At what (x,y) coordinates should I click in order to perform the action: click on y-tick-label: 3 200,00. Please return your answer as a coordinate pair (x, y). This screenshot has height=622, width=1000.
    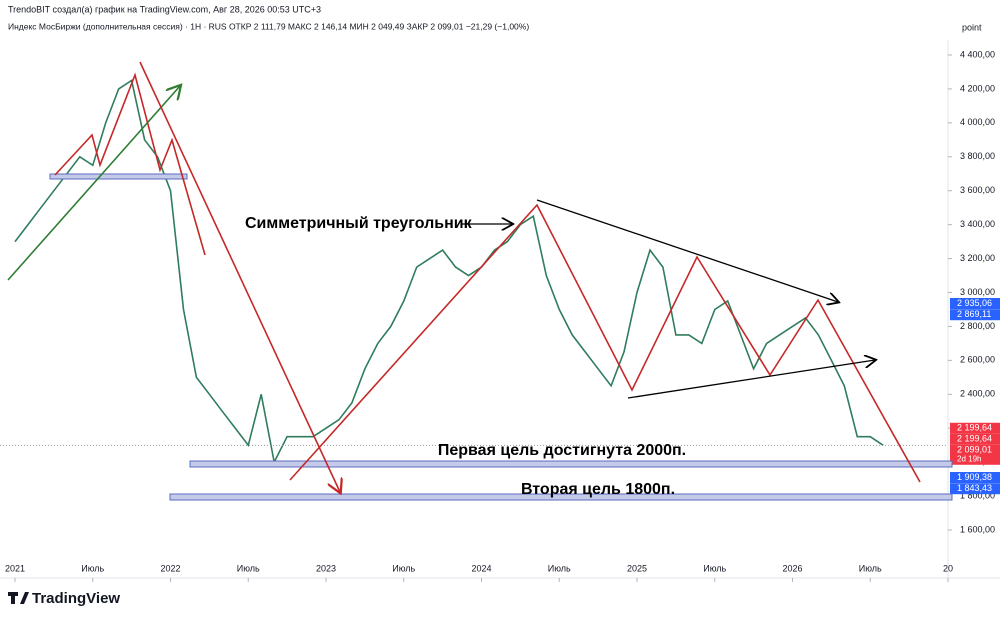
    Looking at the image, I should click on (977, 258).